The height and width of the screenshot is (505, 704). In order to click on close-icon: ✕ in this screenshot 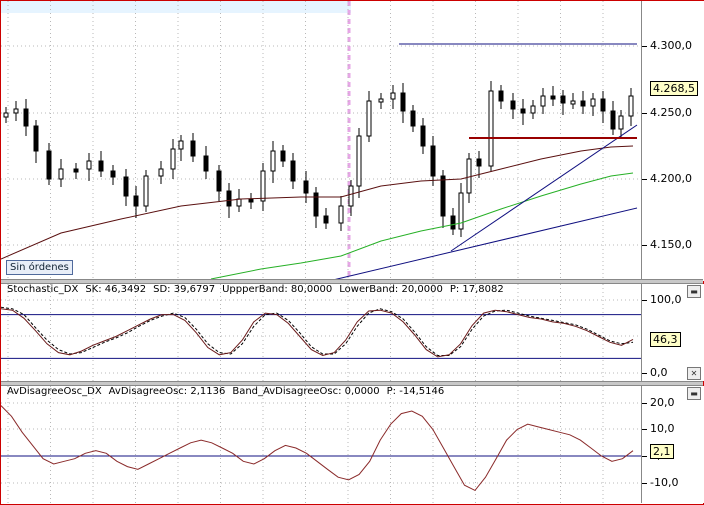, I will do `click(694, 373)`.